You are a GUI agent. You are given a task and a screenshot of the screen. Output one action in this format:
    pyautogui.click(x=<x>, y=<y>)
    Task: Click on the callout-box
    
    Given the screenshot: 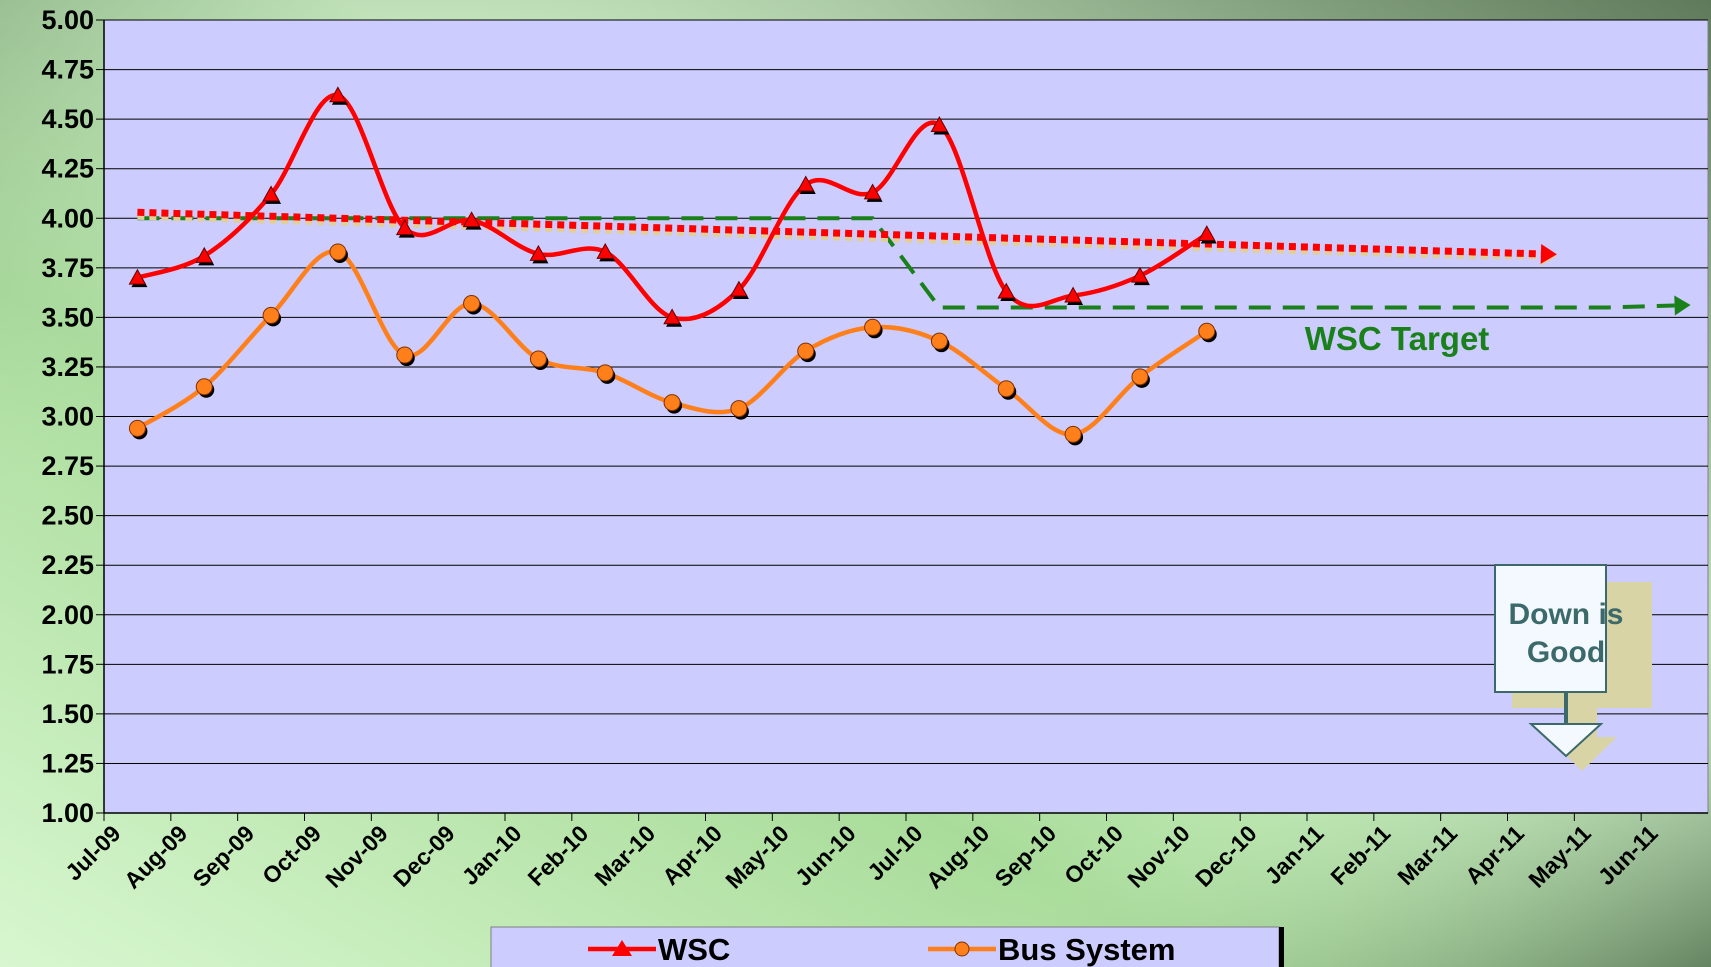 What is the action you would take?
    pyautogui.click(x=1550, y=661)
    